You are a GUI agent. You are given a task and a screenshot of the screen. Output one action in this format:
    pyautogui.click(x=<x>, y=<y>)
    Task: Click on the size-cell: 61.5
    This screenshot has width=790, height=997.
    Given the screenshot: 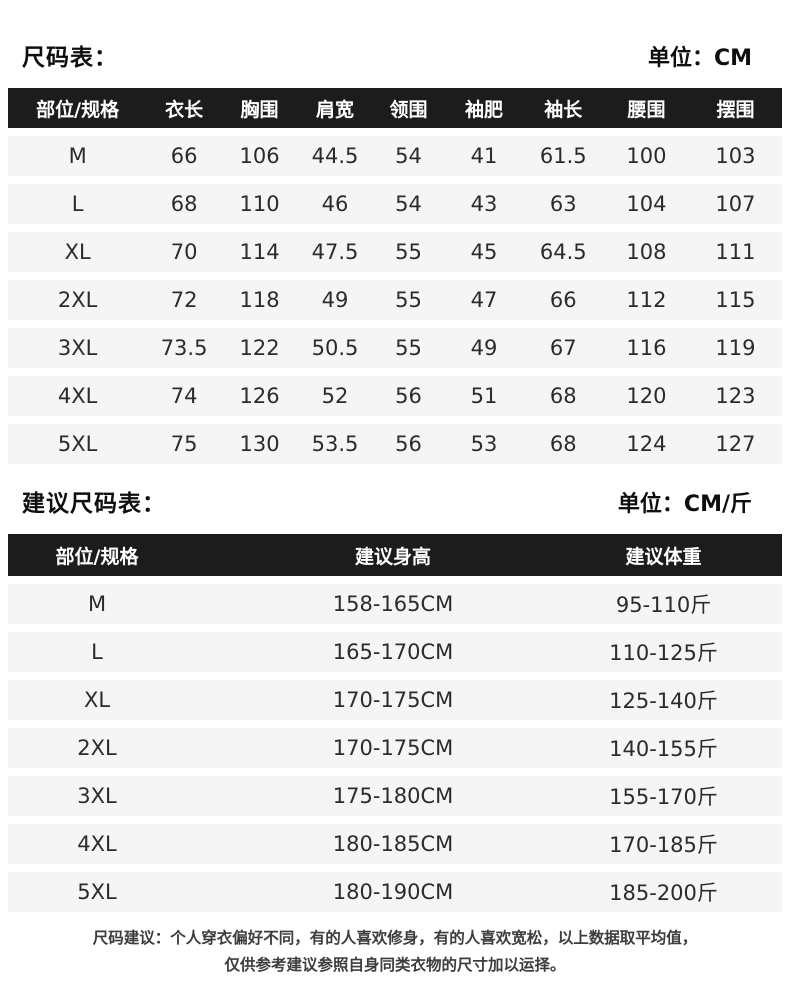 What is the action you would take?
    pyautogui.click(x=563, y=156)
    